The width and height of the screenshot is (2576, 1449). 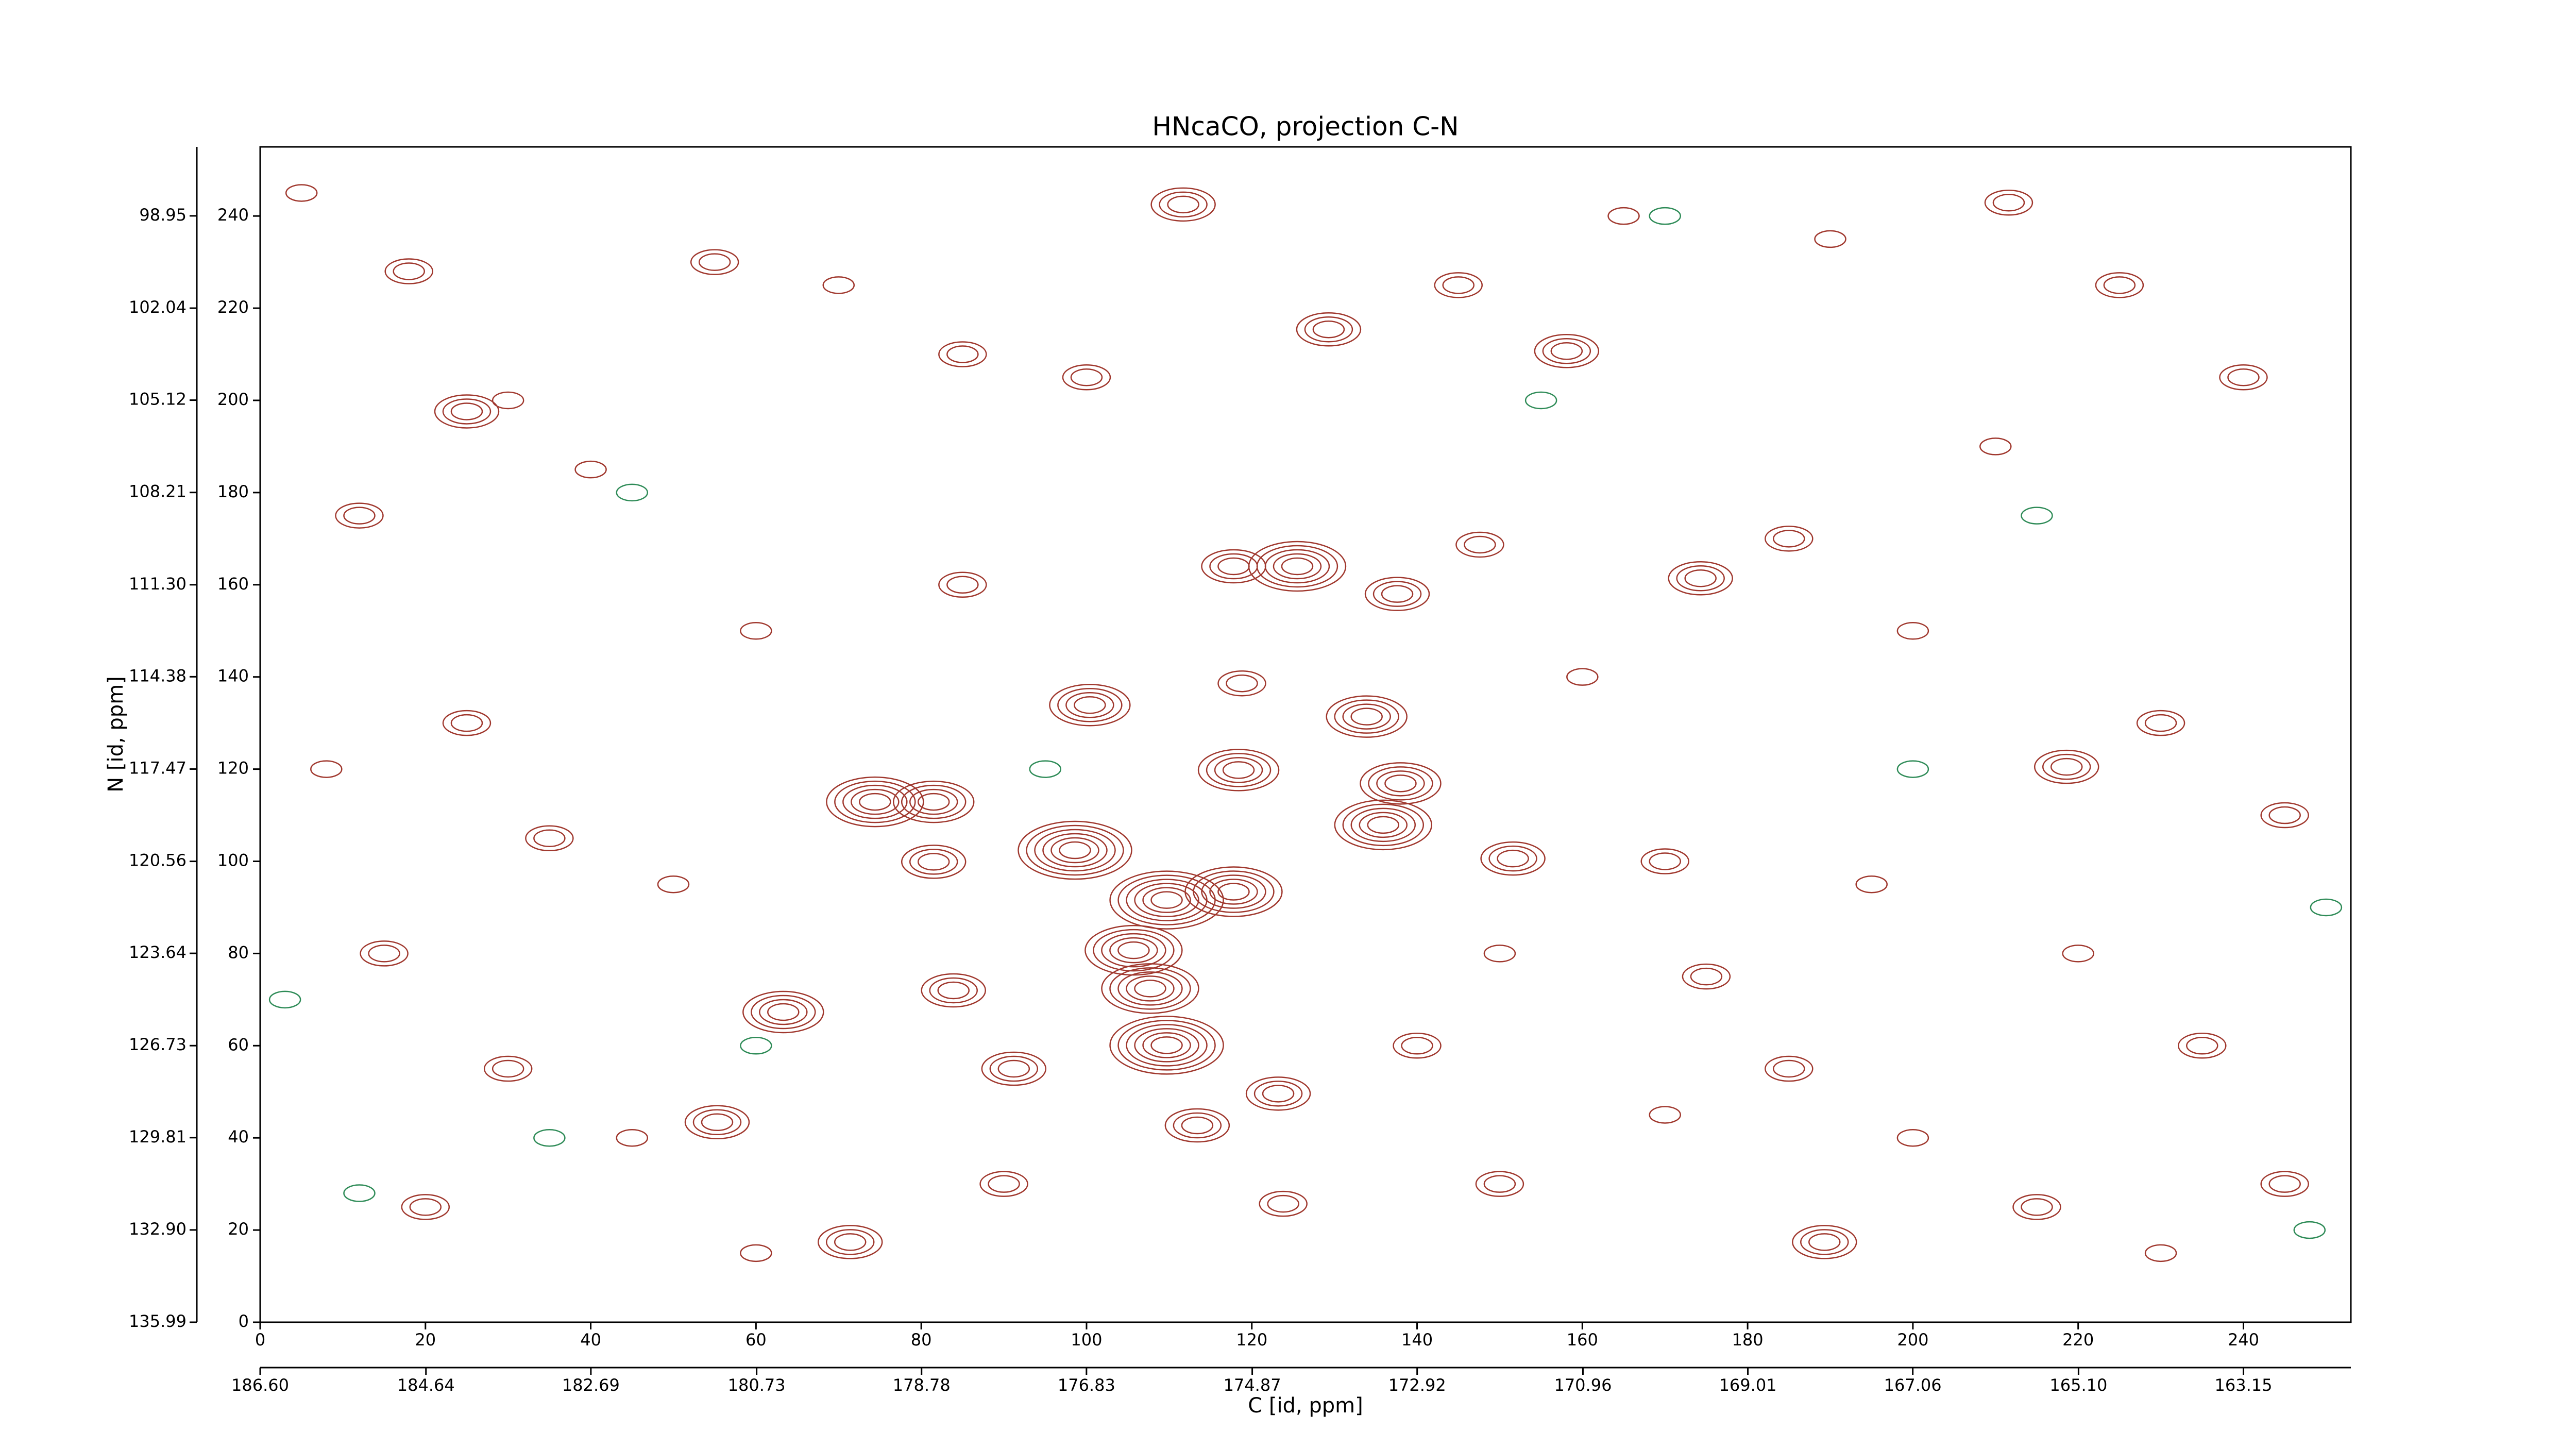 What do you see at coordinates (1748, 1340) in the screenshot?
I see `x-tick-label: 180` at bounding box center [1748, 1340].